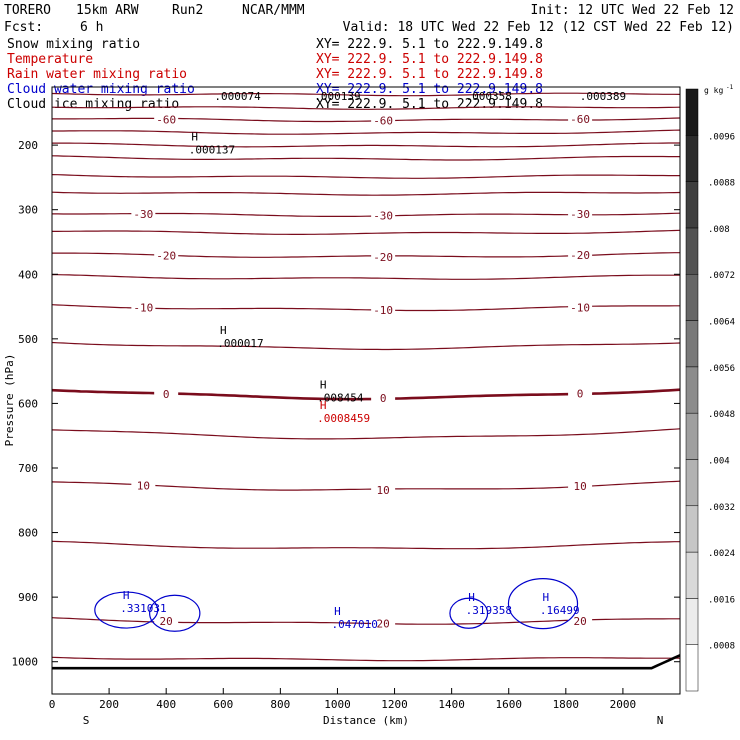  I want to click on top-value: .000139, so click(337, 96).